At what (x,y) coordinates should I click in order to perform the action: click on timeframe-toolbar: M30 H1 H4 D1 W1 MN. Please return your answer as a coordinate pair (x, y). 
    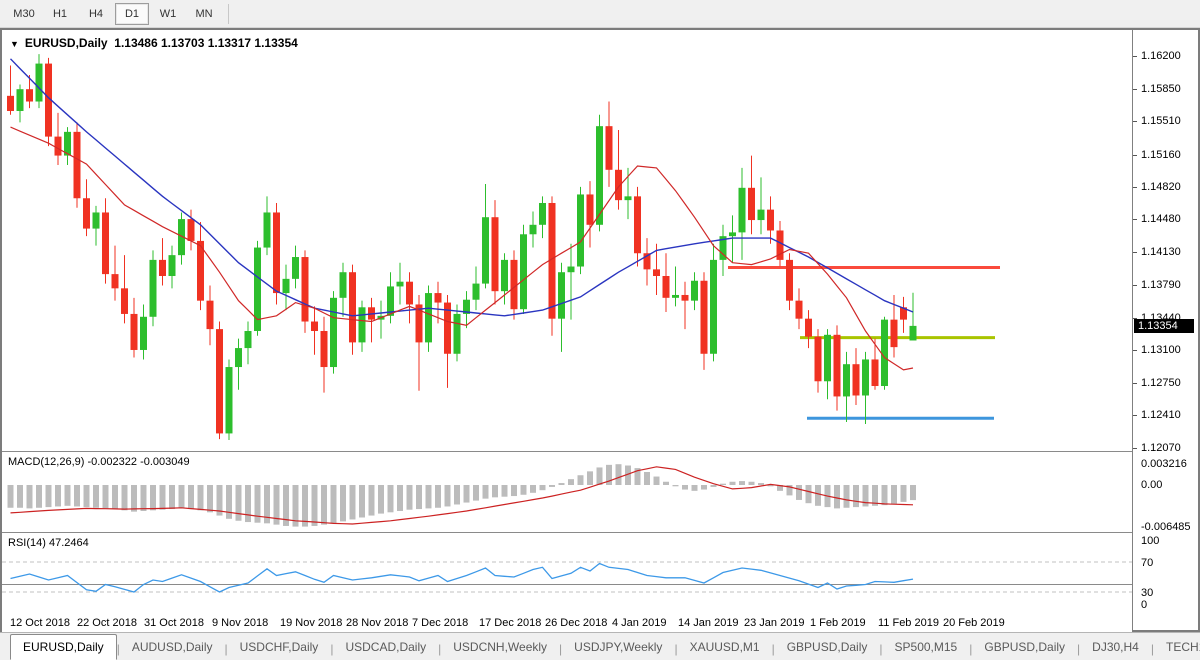
    Looking at the image, I should click on (600, 14).